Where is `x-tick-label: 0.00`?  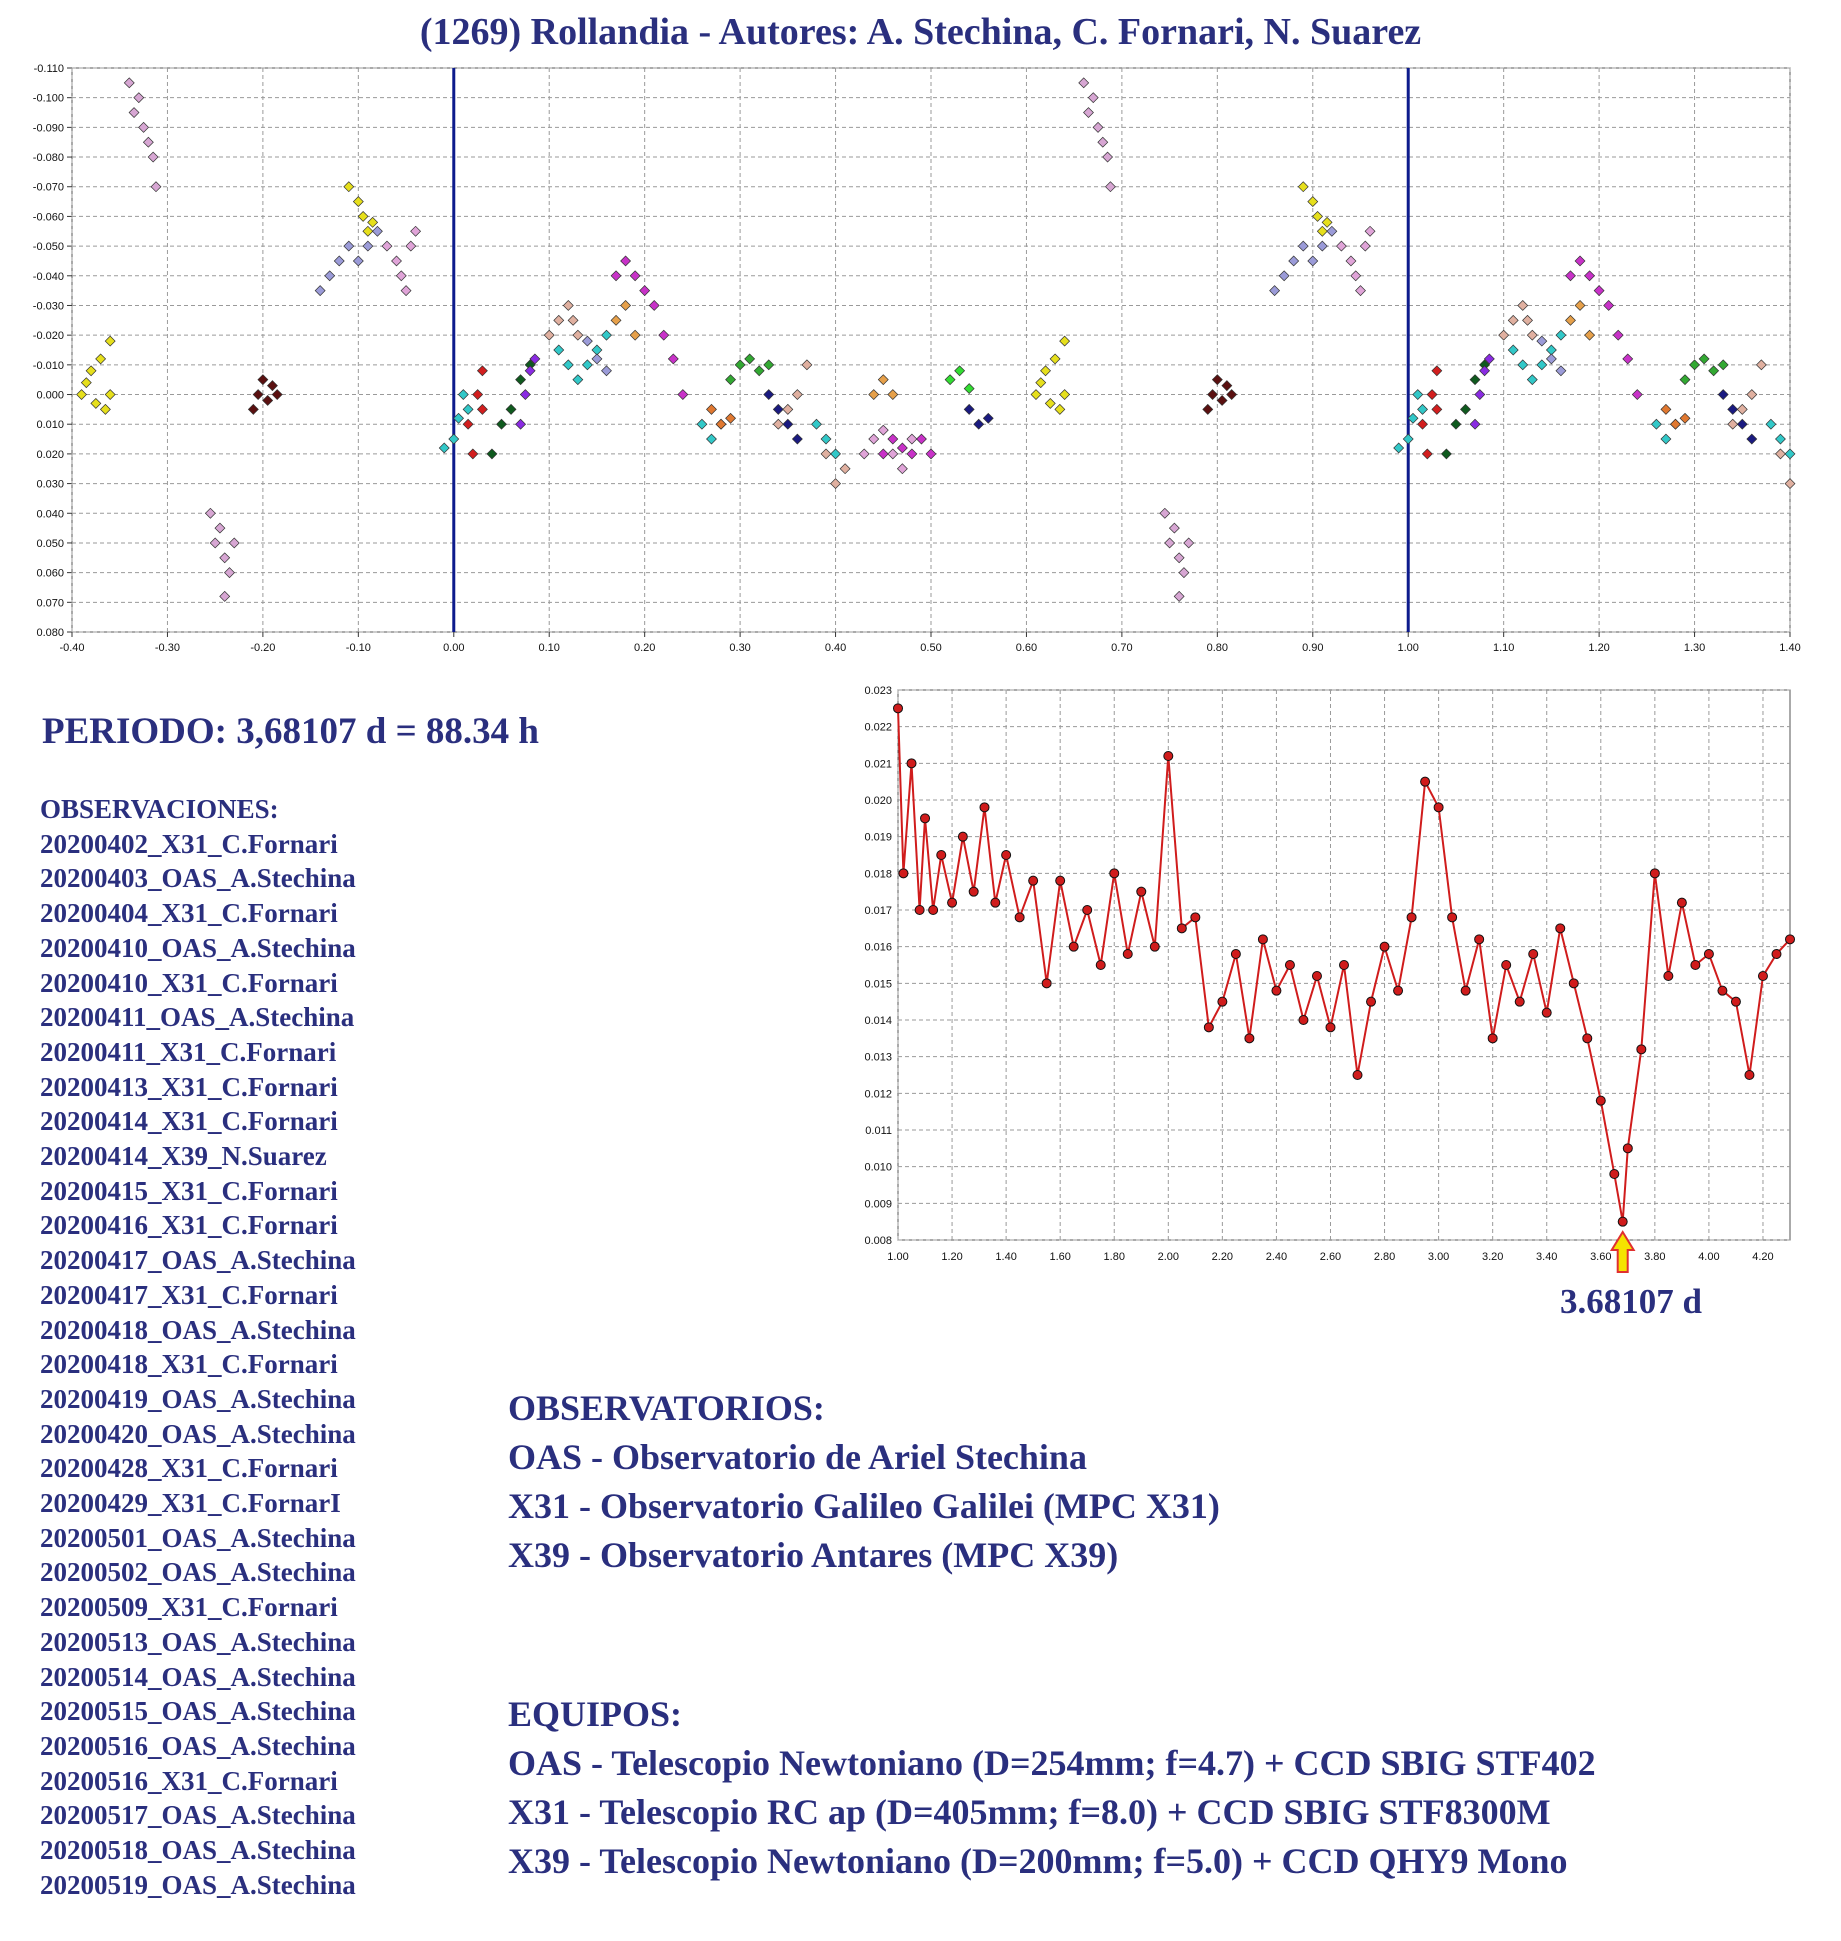
x-tick-label: 0.00 is located at coordinates (453, 648).